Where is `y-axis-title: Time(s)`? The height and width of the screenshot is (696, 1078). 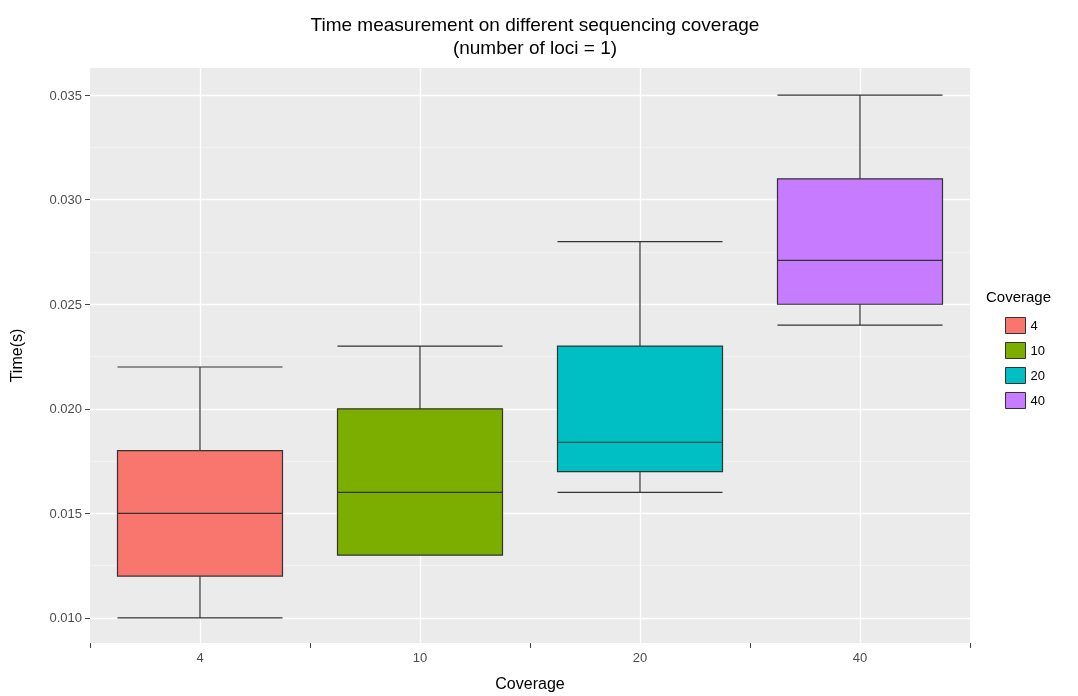
y-axis-title: Time(s) is located at coordinates (16, 355).